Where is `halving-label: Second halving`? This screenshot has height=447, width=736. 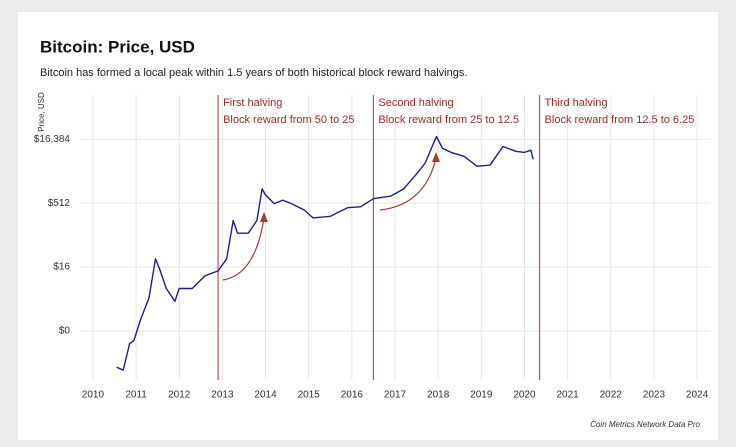 halving-label: Second halving is located at coordinates (415, 103).